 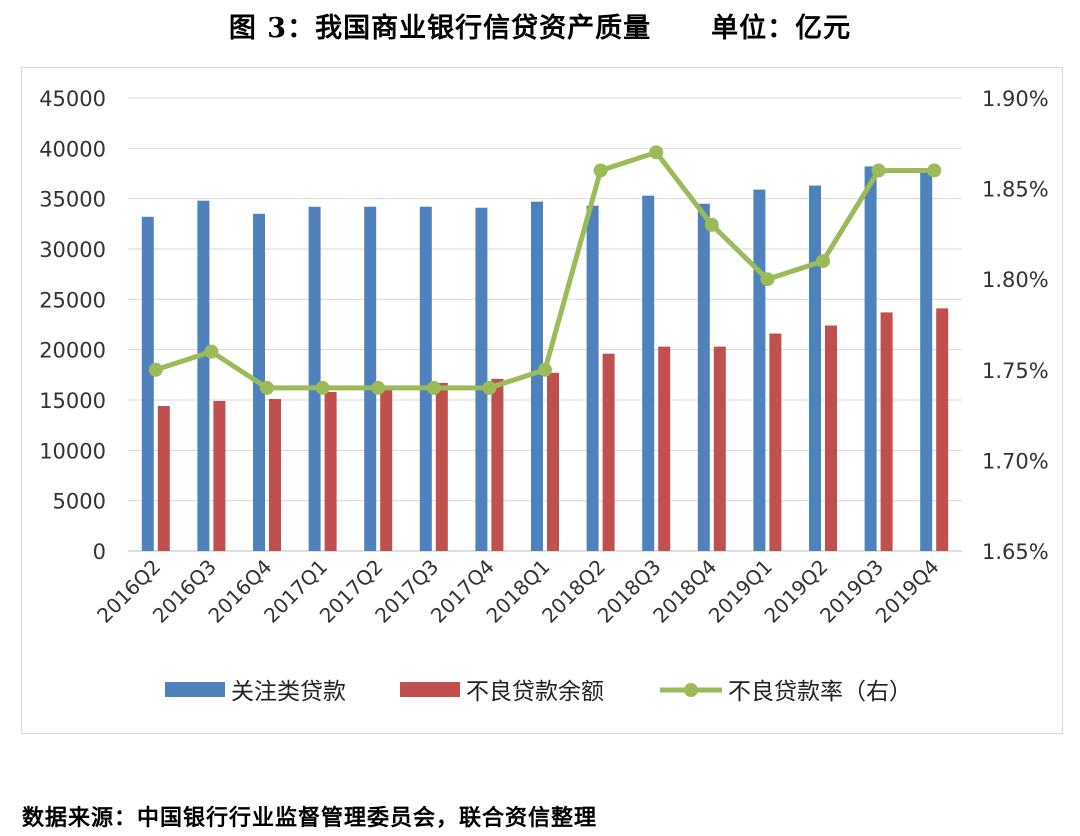 What do you see at coordinates (1015, 371) in the screenshot?
I see `right-tick-label: 1.75%` at bounding box center [1015, 371].